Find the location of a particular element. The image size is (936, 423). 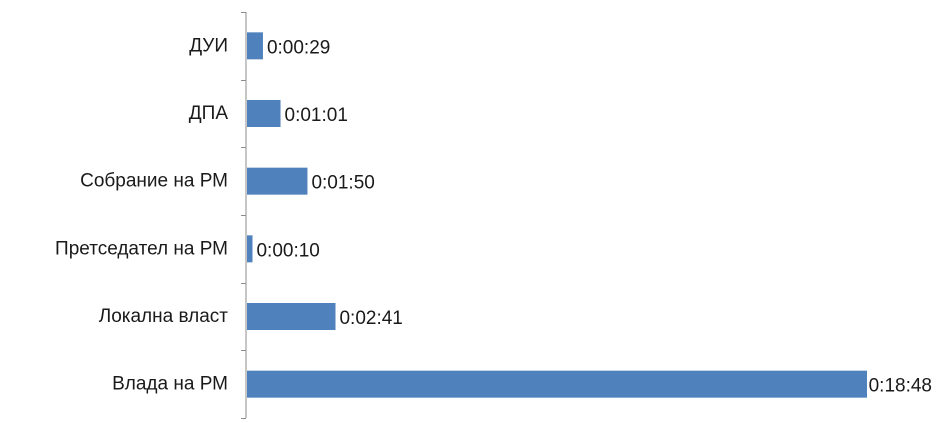

data-label: 0:00:10 is located at coordinates (287, 250).